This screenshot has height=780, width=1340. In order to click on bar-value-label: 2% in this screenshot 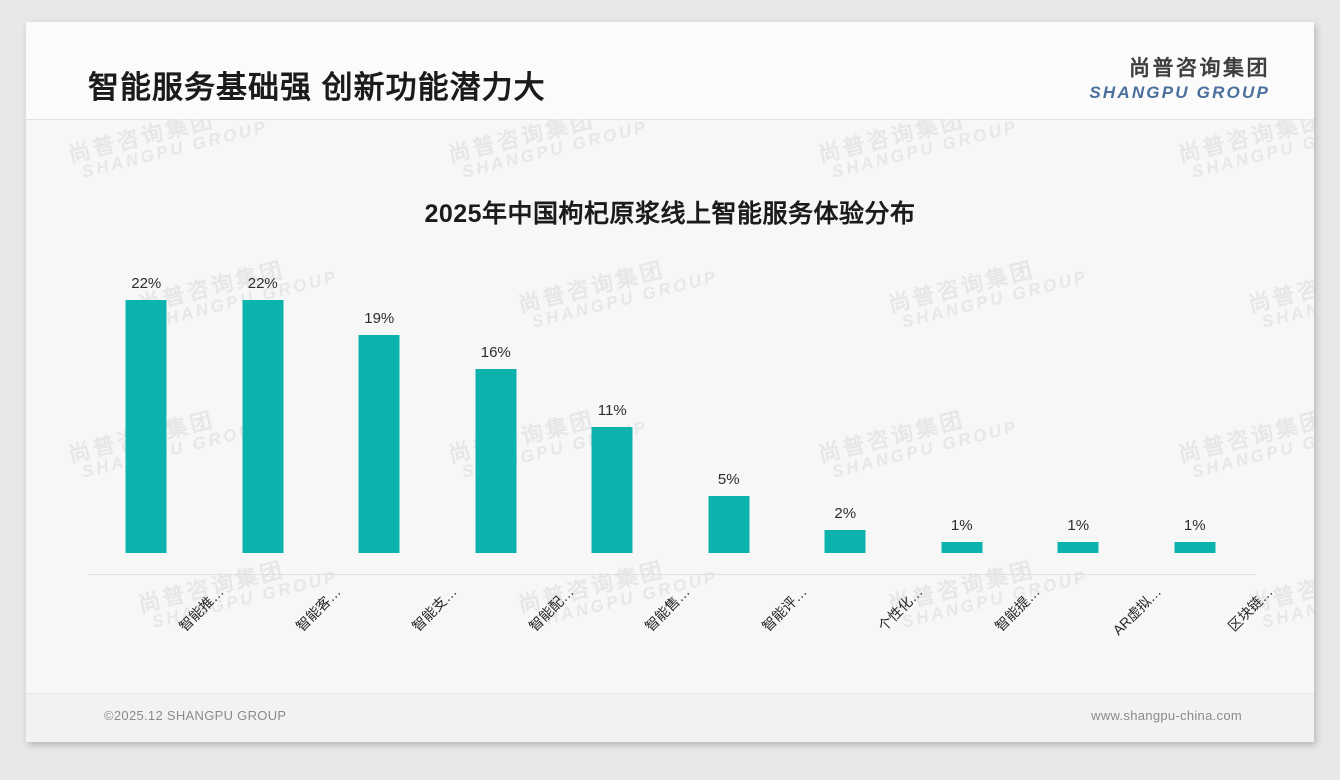, I will do `click(845, 513)`.